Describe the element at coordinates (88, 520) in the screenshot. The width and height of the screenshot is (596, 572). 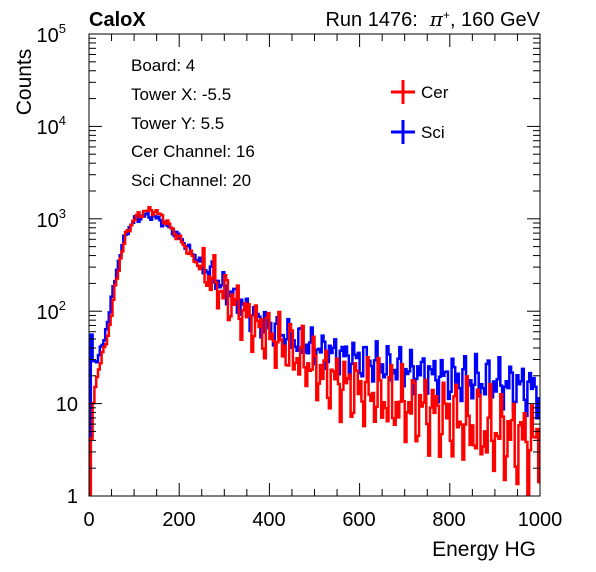
I see `x-tick-label-0: 0` at that location.